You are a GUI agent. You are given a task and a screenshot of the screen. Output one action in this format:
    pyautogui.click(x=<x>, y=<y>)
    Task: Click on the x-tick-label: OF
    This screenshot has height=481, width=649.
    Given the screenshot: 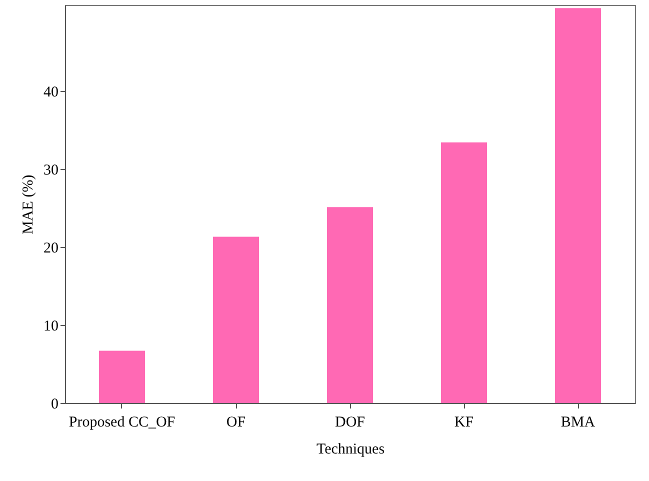 What is the action you would take?
    pyautogui.click(x=236, y=422)
    